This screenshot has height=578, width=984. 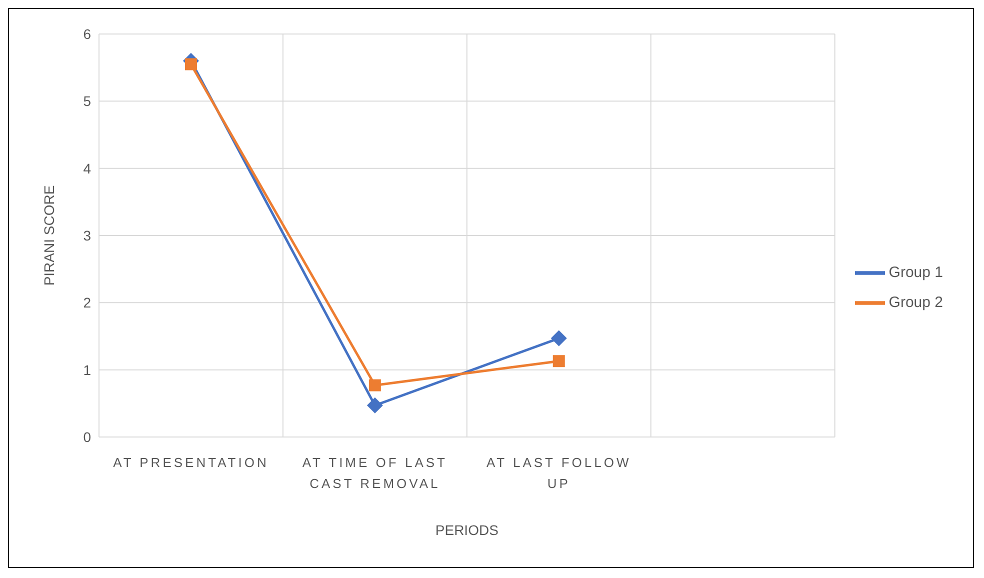 I want to click on y-tick-label: 6, so click(x=87, y=34).